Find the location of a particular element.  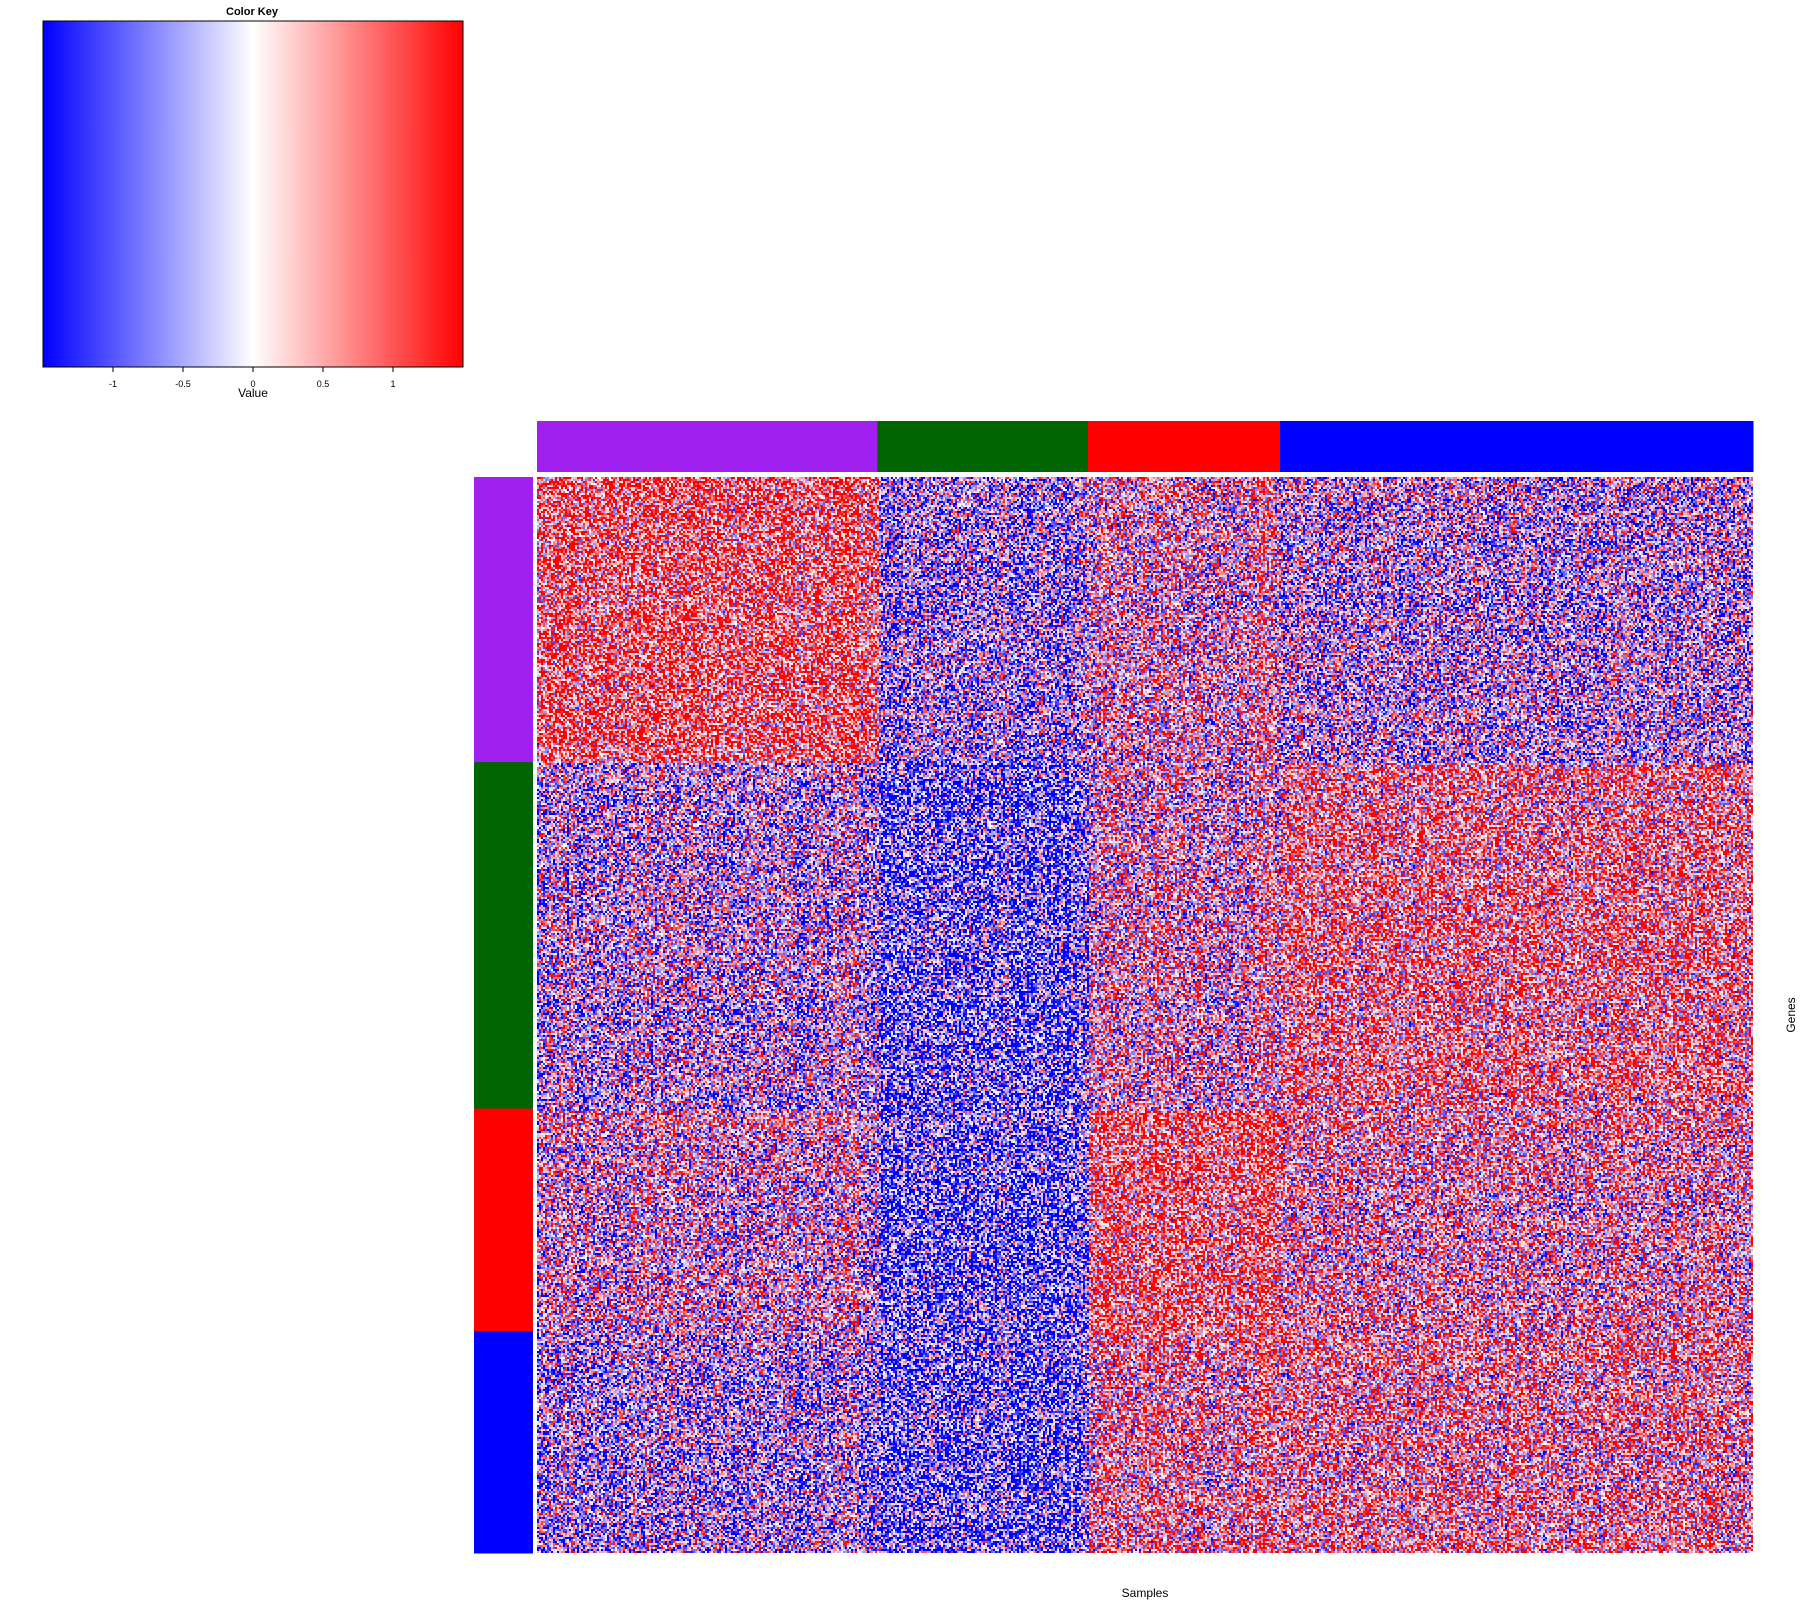

row-group-purple is located at coordinates (503, 620).